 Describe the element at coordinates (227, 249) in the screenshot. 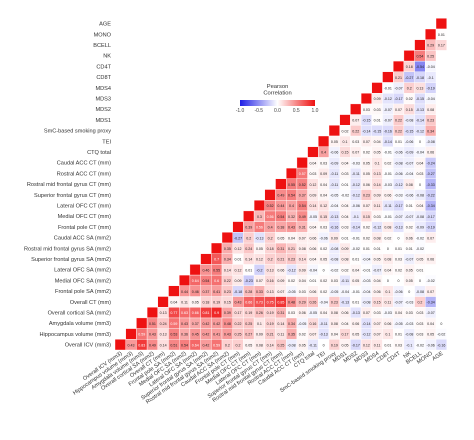

I see `cell-value-label: 0.35` at that location.